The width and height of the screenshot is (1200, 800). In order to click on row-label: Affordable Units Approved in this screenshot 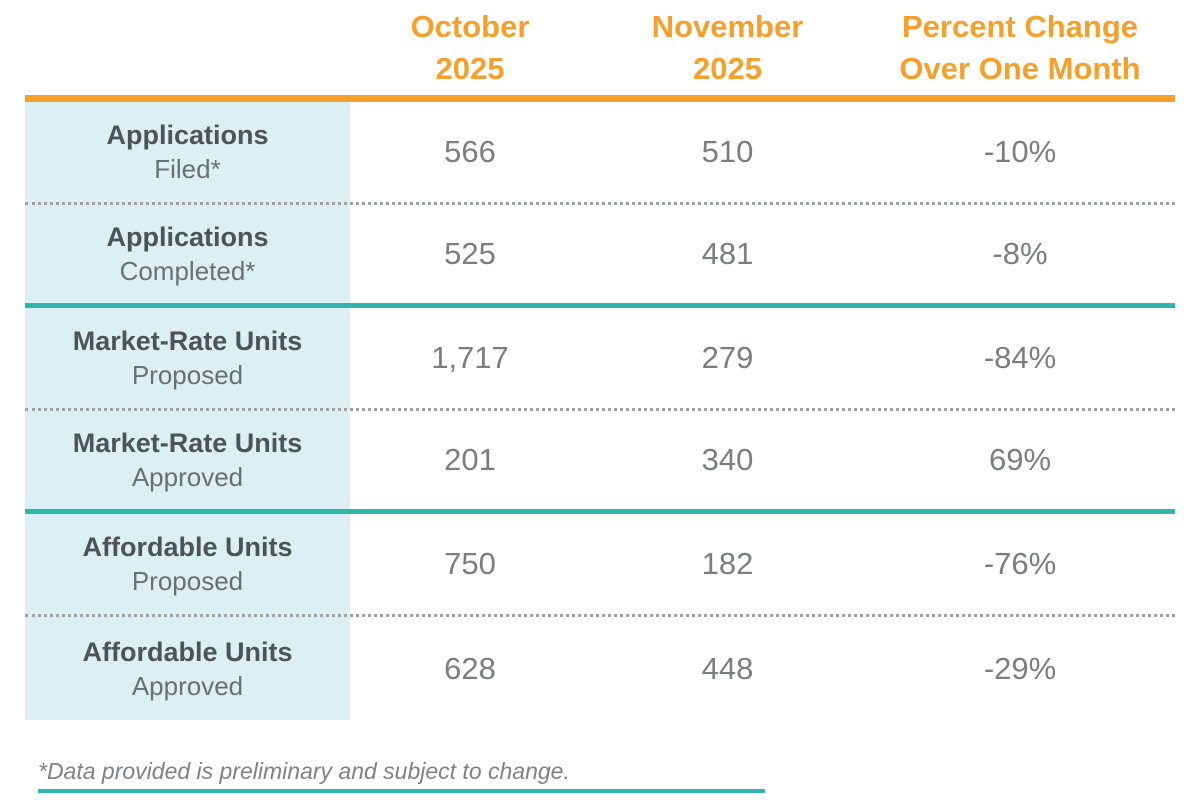, I will do `click(187, 669)`.